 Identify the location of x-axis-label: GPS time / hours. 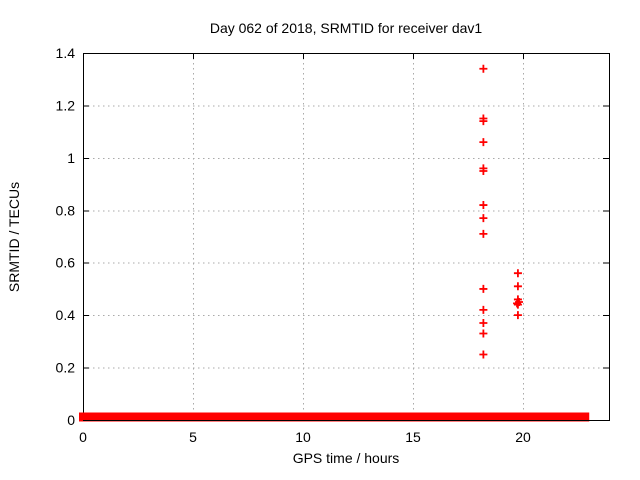
(346, 458).